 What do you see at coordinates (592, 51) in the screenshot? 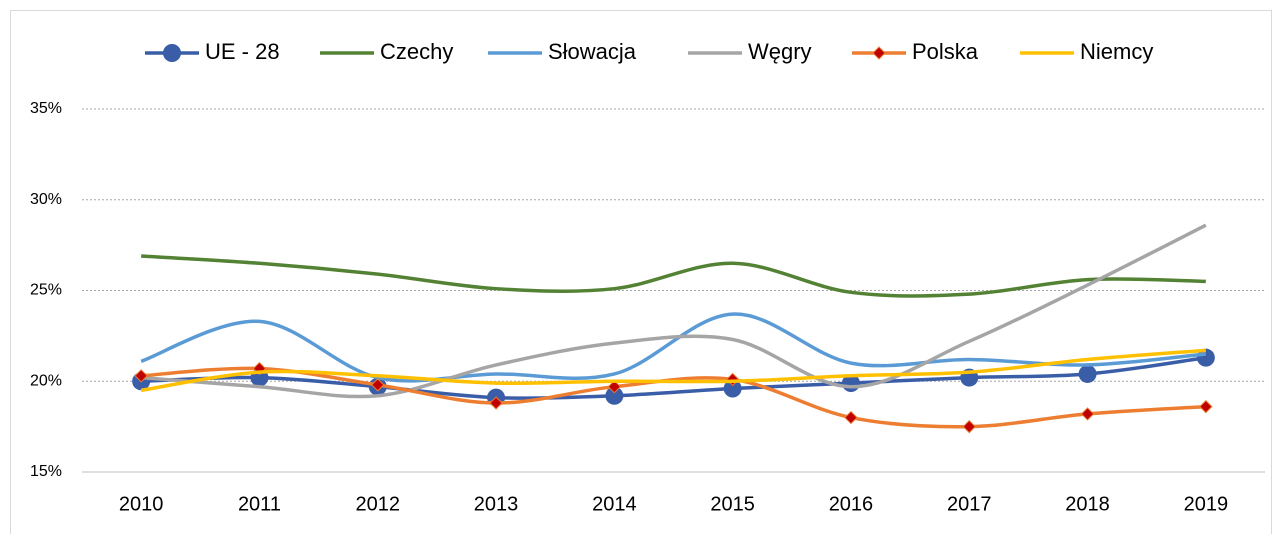
I see `legend-label: Słowacja` at bounding box center [592, 51].